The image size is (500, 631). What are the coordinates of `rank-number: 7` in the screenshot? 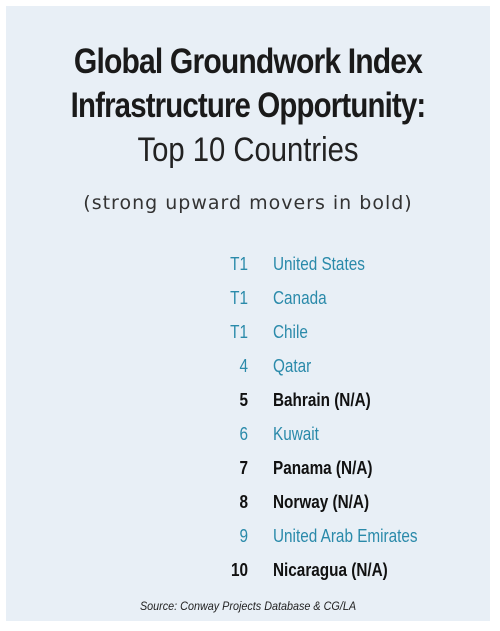 It's located at (243, 468).